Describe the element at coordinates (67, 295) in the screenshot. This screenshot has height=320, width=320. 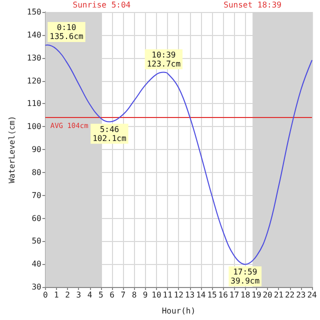
I see `x-tick-label: 2` at that location.